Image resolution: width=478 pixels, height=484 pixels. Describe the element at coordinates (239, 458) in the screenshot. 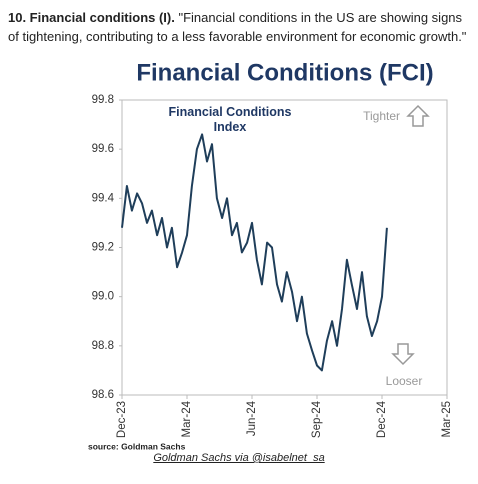

I see `caption: Goldman Sachs via @isabelnet_sa` at that location.